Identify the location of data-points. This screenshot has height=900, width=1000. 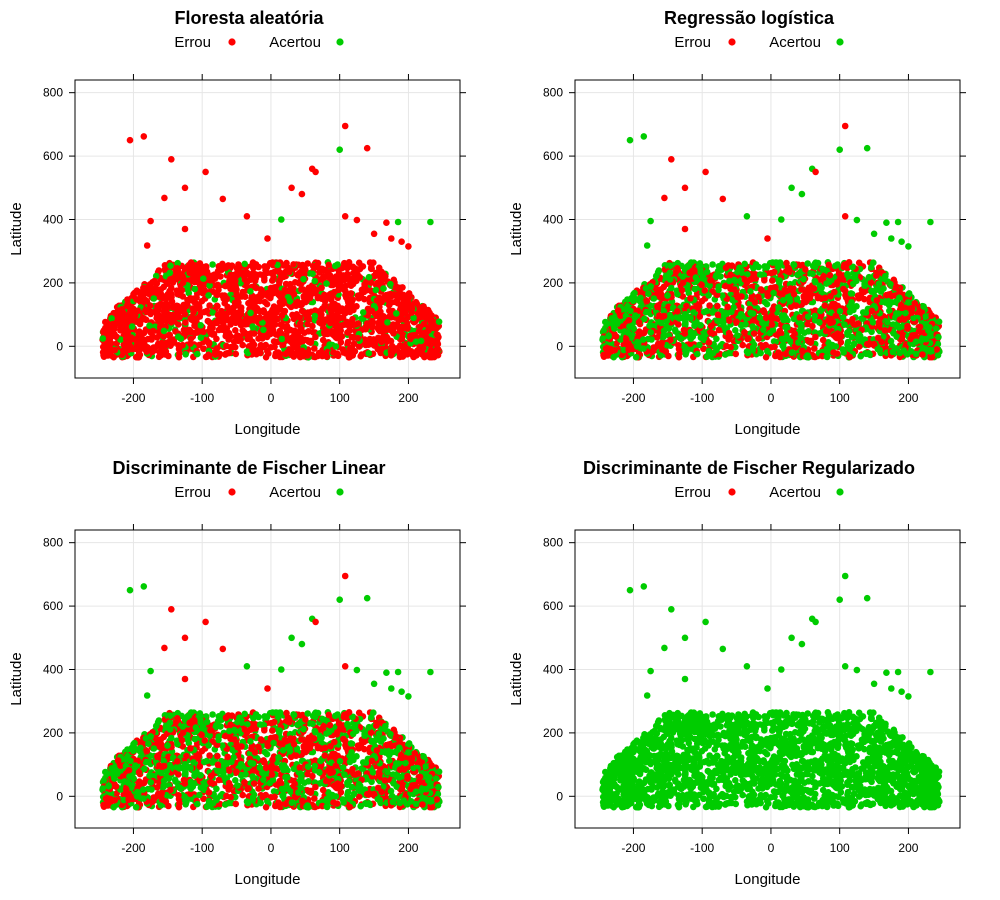
(271, 241).